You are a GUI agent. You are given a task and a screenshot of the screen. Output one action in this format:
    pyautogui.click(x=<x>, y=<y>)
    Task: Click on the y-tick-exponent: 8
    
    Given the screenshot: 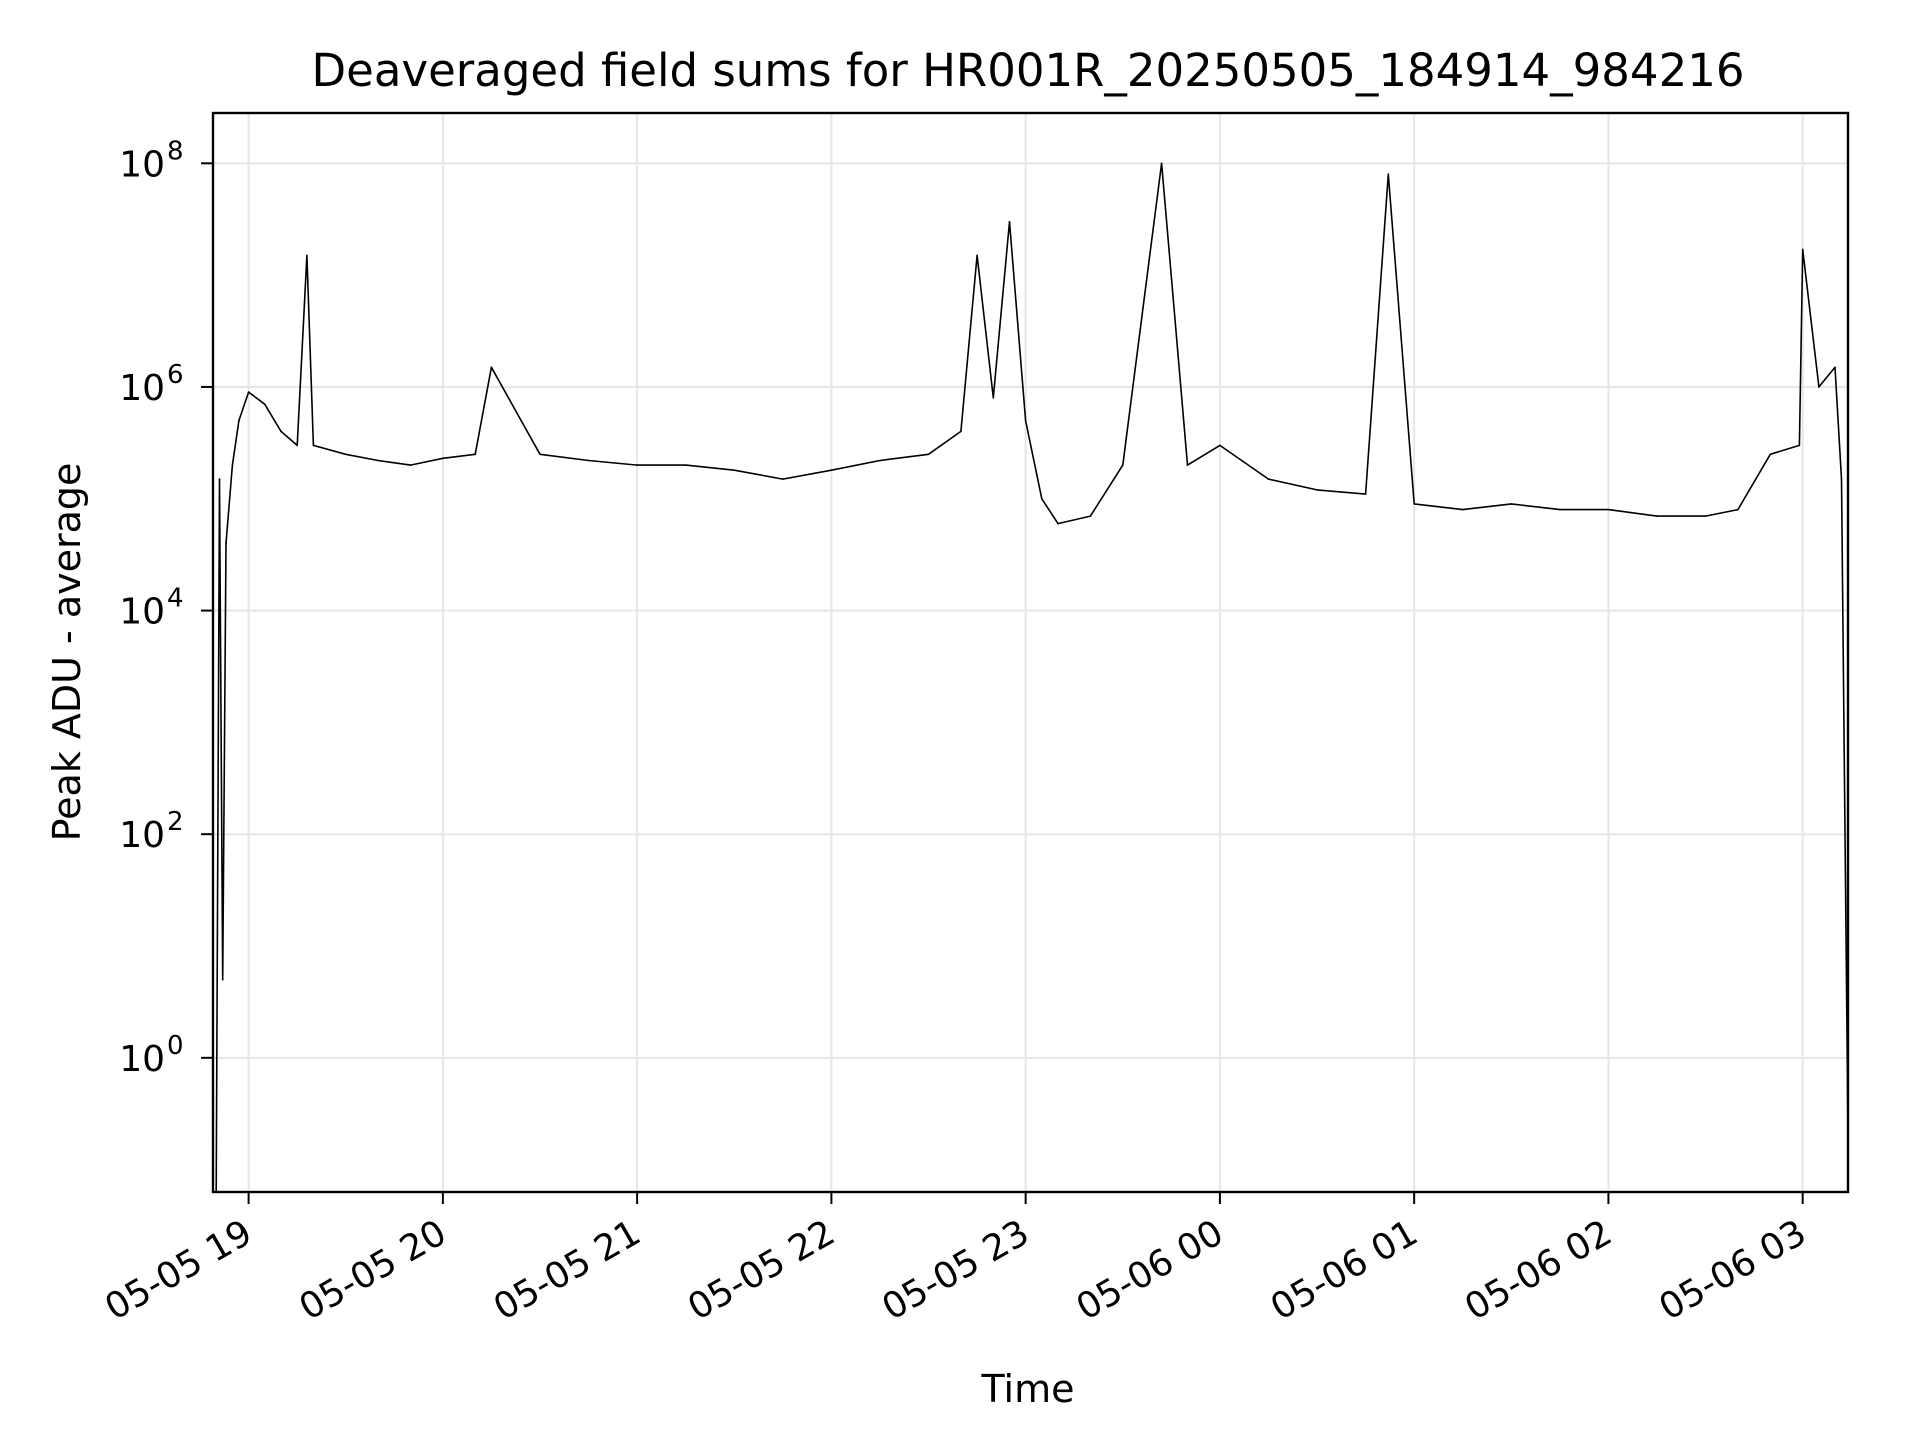 What is the action you would take?
    pyautogui.click(x=175, y=151)
    